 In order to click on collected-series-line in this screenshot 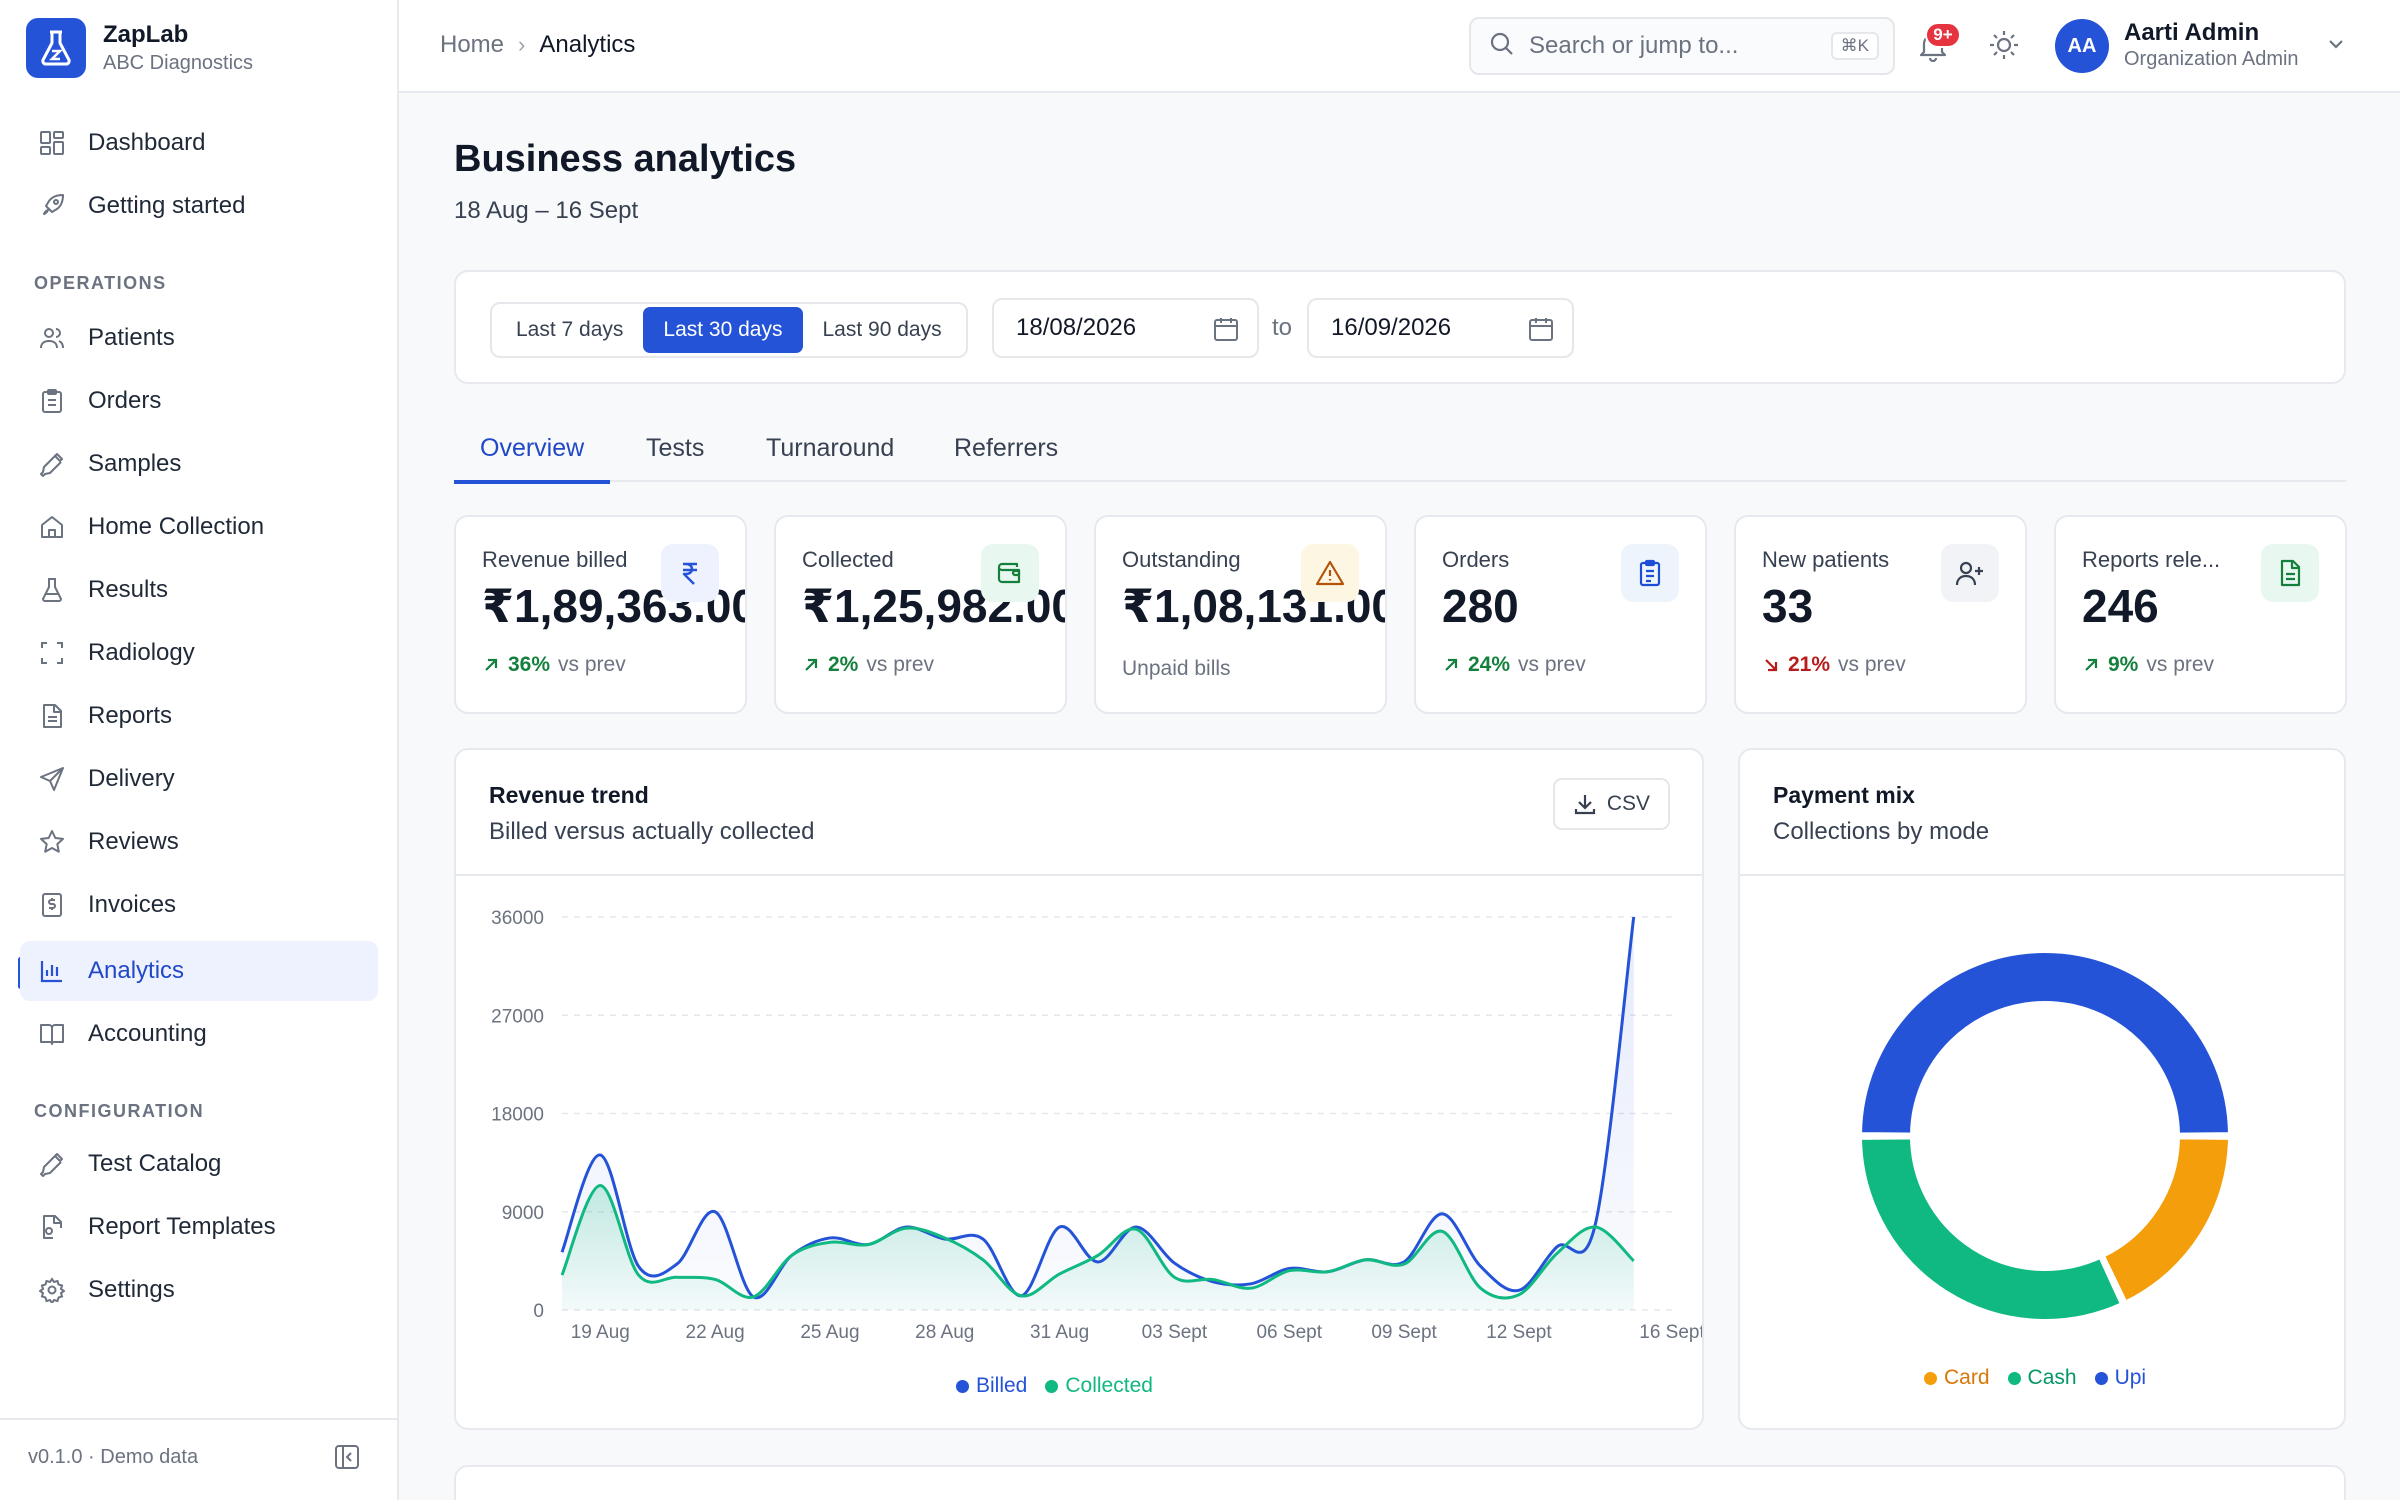, I will do `click(1097, 1242)`.